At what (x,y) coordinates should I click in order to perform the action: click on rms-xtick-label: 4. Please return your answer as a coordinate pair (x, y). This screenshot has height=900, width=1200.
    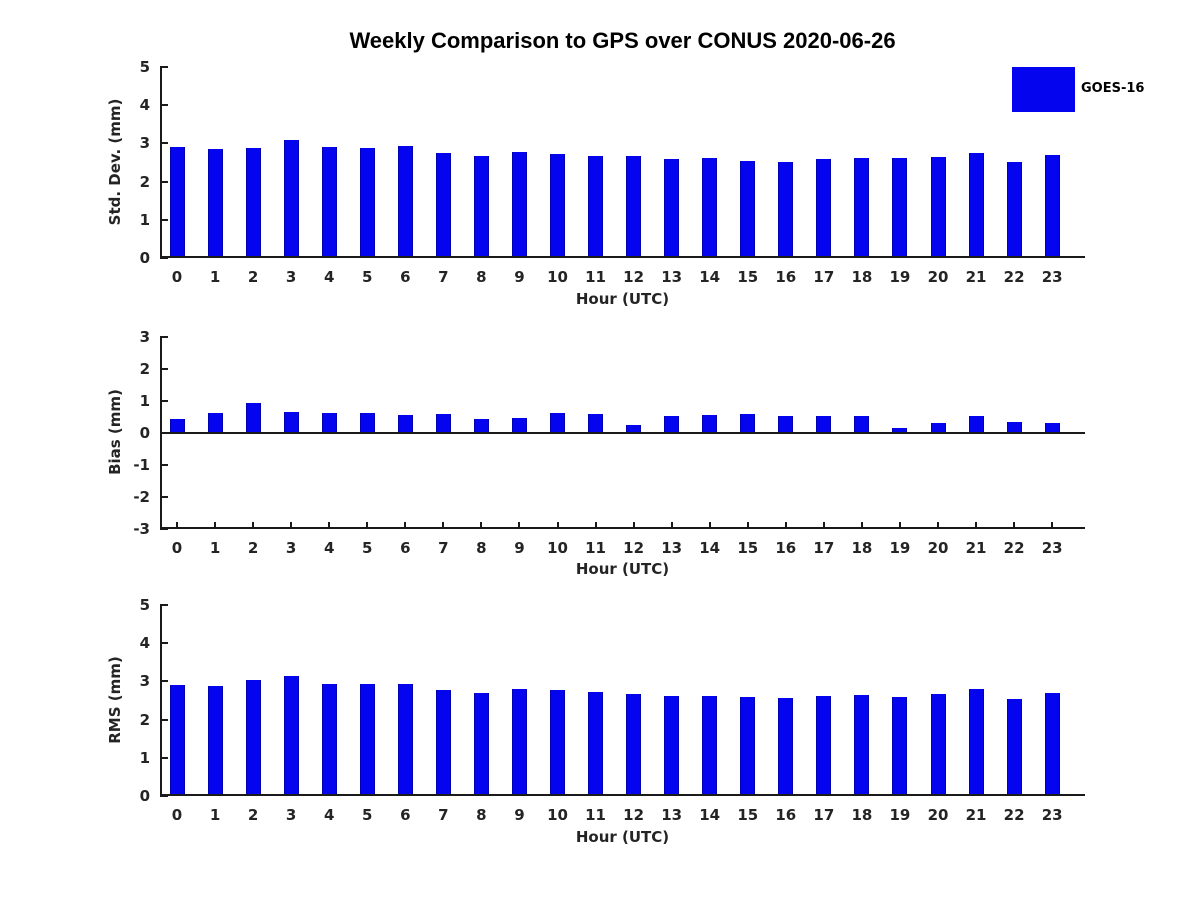
    Looking at the image, I should click on (329, 815).